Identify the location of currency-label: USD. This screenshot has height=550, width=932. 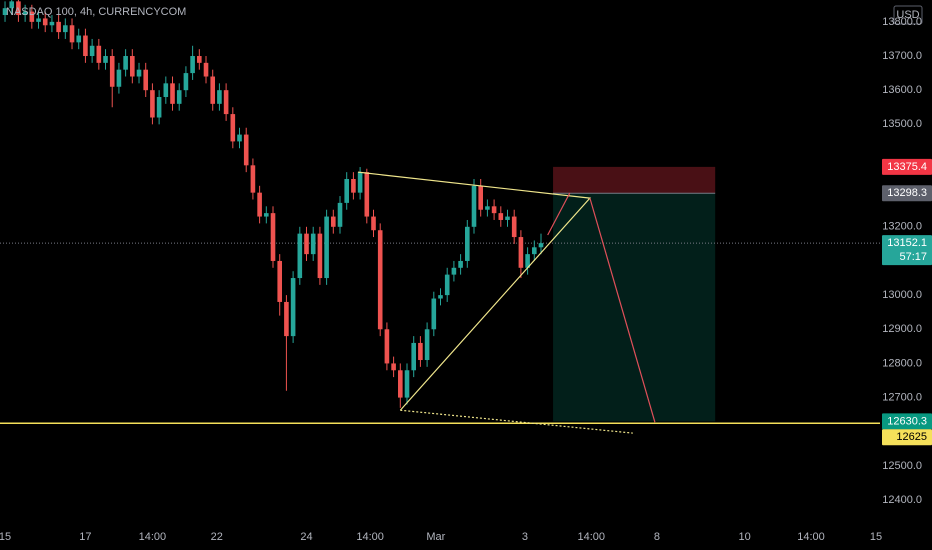
(907, 15).